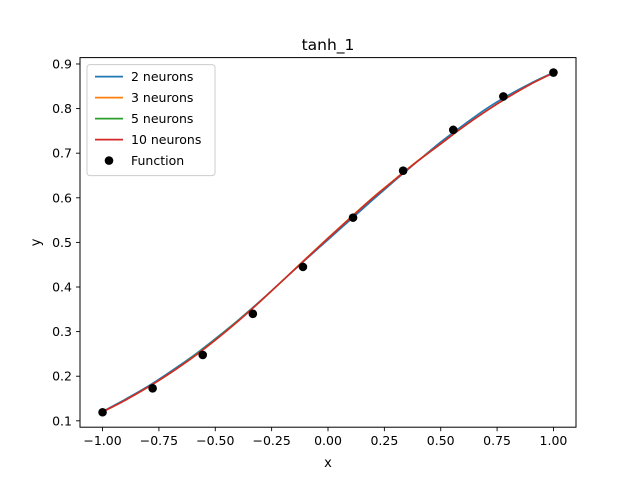  What do you see at coordinates (159, 440) in the screenshot?
I see `x-tick-label: −0.75` at bounding box center [159, 440].